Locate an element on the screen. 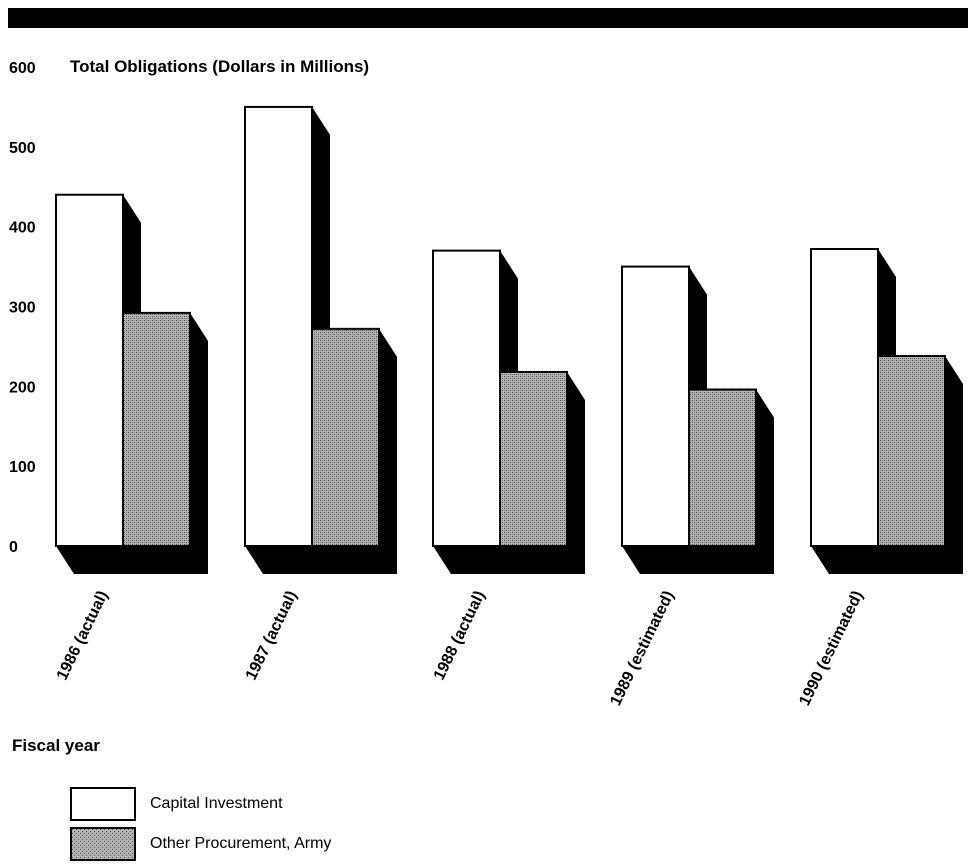 The height and width of the screenshot is (866, 972). legend-swatch-capital is located at coordinates (103, 804).